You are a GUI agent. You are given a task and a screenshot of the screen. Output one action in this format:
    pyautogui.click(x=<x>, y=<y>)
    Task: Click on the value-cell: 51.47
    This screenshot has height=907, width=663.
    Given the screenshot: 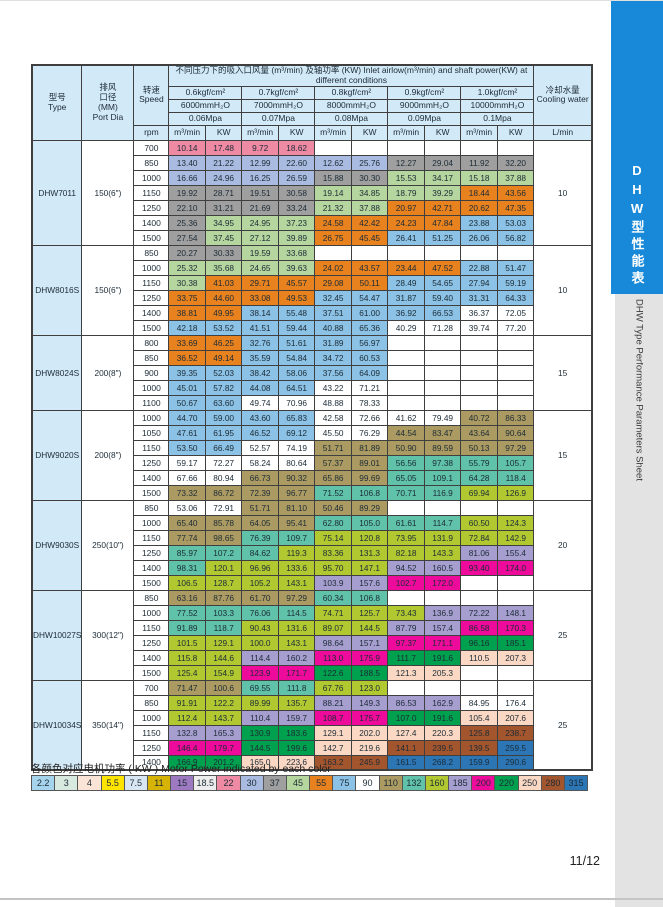 What is the action you would take?
    pyautogui.click(x=515, y=267)
    